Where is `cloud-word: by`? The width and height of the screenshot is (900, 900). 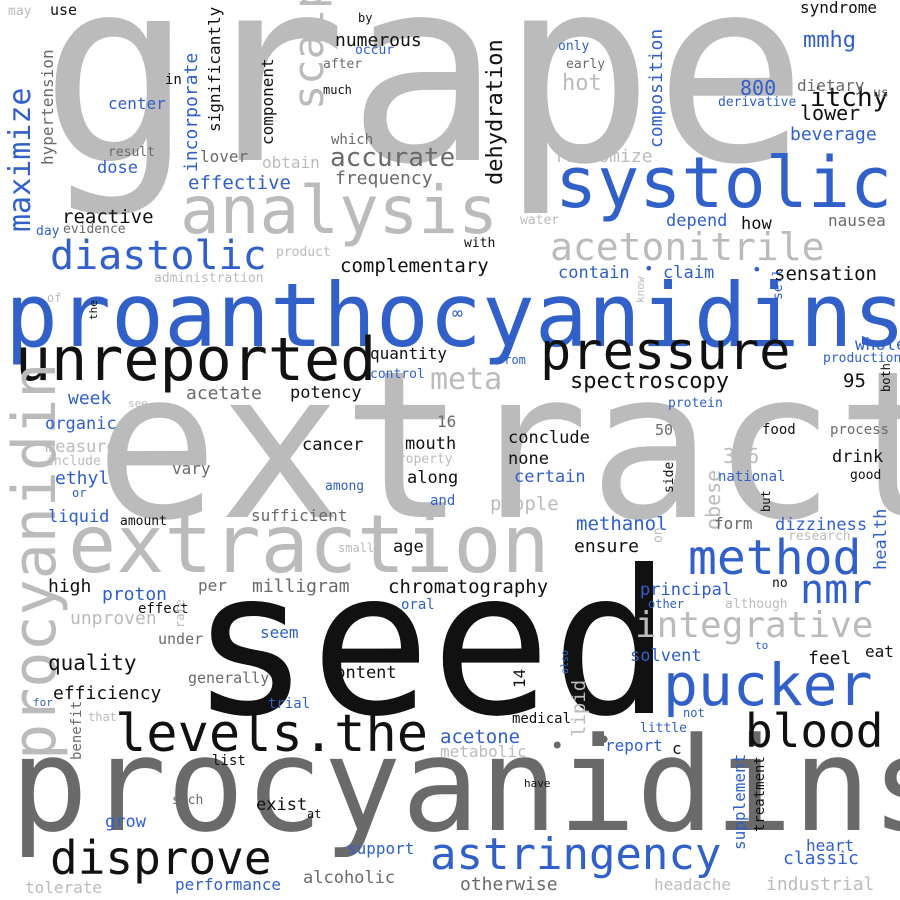 cloud-word: by is located at coordinates (365, 18).